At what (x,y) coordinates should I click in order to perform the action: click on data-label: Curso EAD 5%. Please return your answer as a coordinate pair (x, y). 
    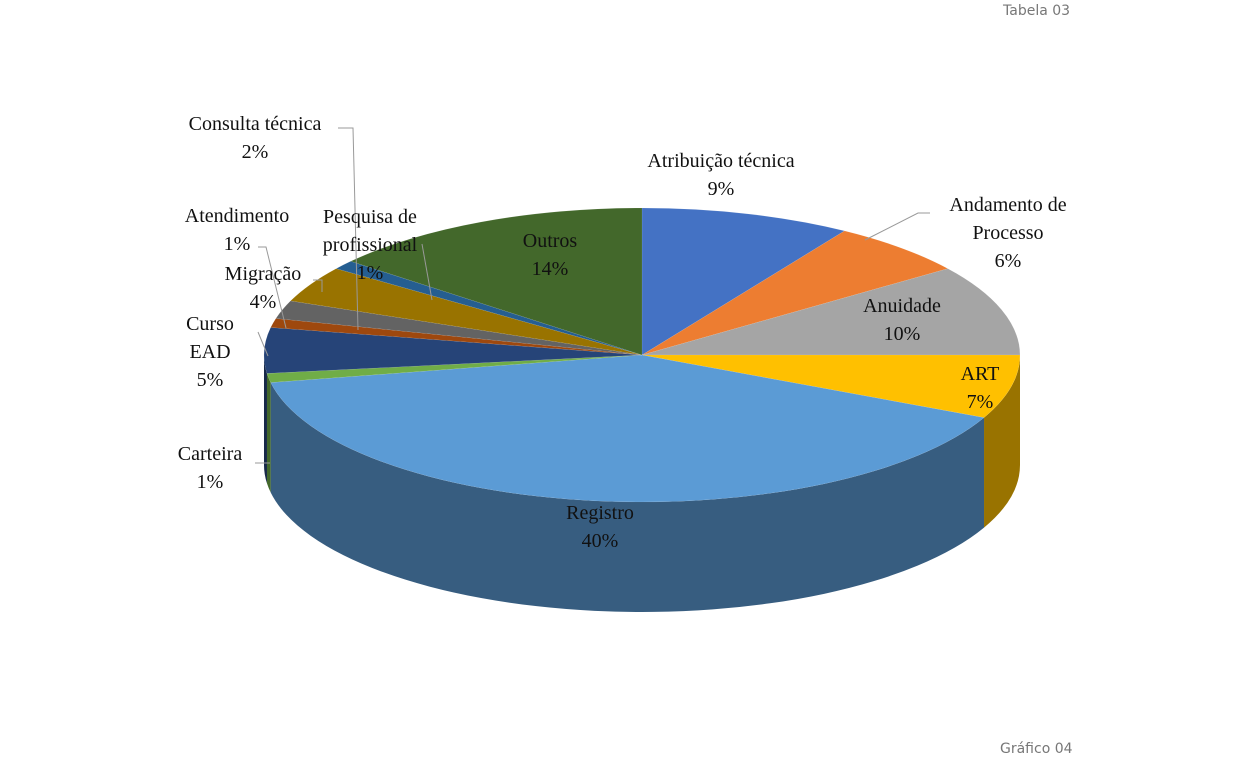
    Looking at the image, I should click on (210, 352).